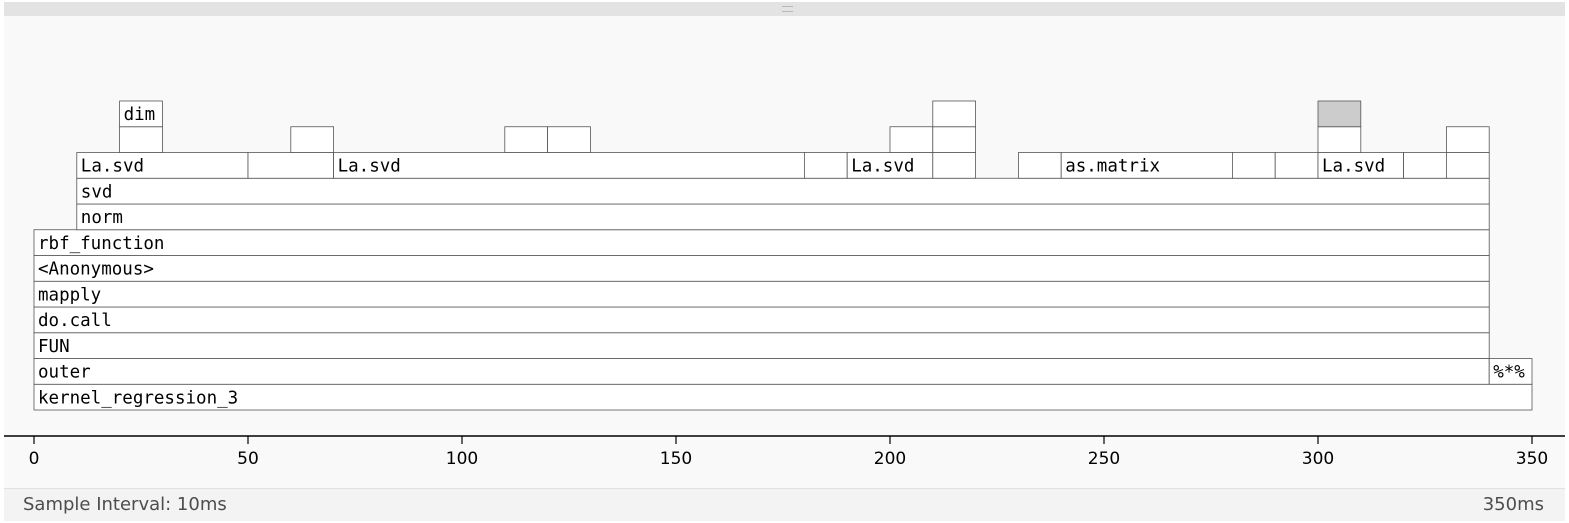 Image resolution: width=1569 pixels, height=523 pixels. I want to click on flame-frame: rbf_function, so click(761, 242).